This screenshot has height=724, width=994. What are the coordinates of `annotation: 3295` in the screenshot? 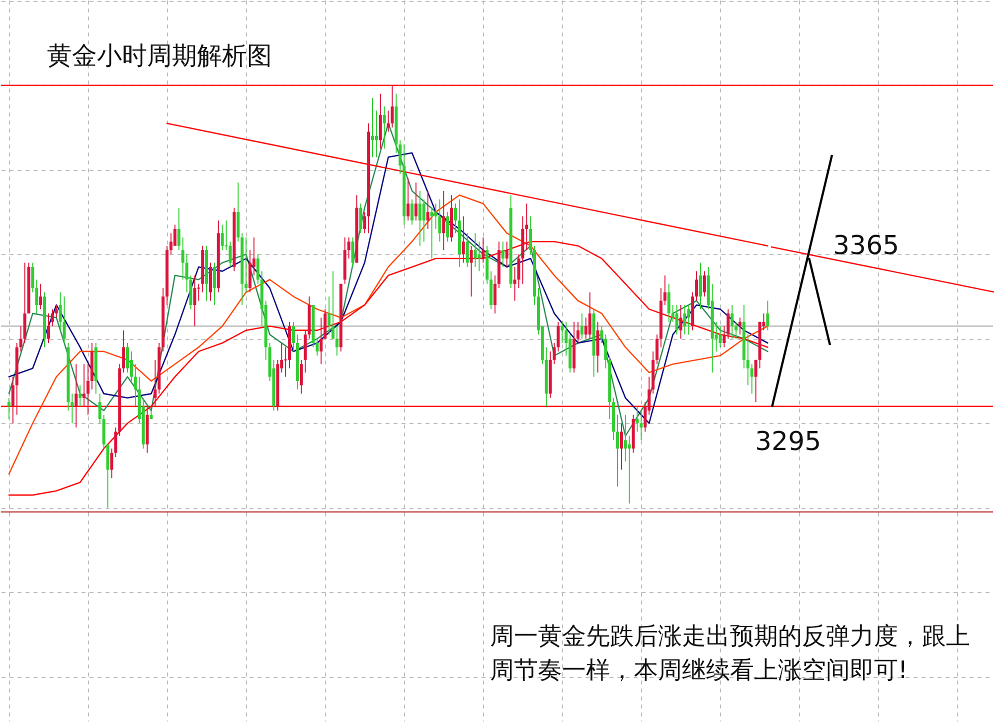 It's located at (788, 442).